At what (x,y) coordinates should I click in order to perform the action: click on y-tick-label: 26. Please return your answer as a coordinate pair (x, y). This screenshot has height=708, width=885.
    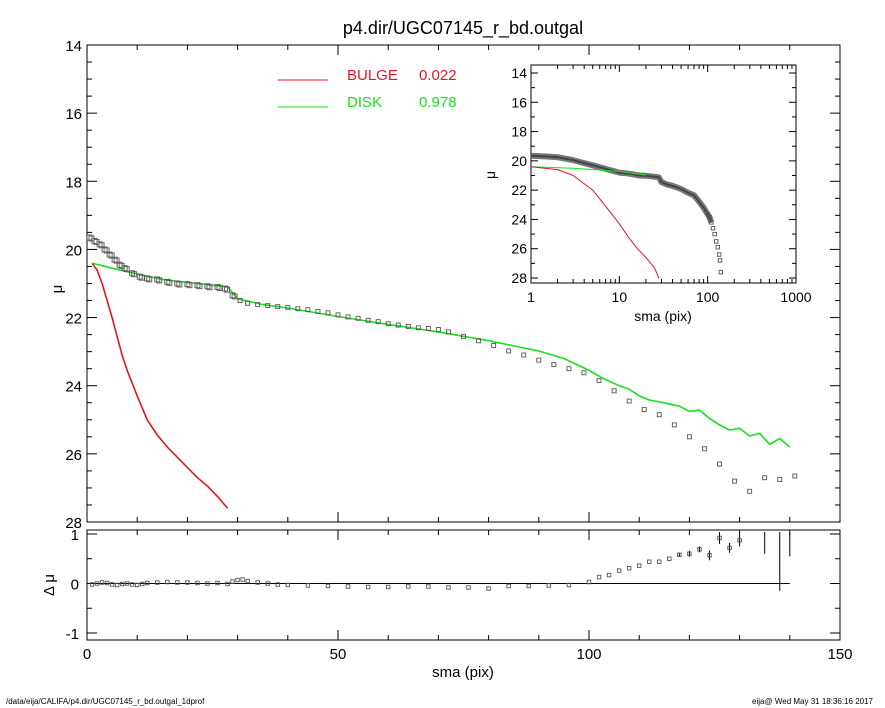
    Looking at the image, I should click on (73, 455).